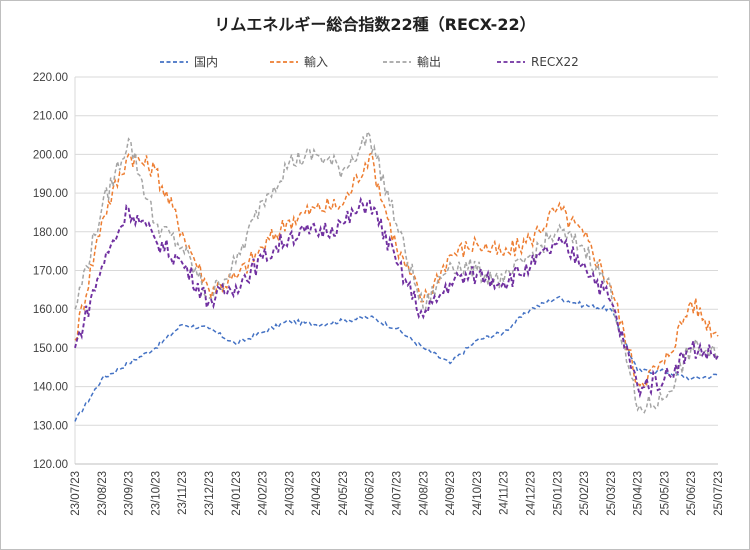 This screenshot has width=750, height=550. I want to click on legend-label: RECX22, so click(555, 62).